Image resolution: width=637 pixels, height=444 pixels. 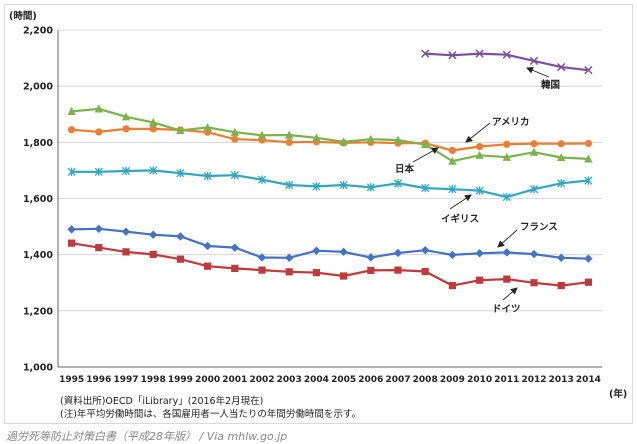 What do you see at coordinates (316, 380) in the screenshot?
I see `x-tick-label: 2004` at bounding box center [316, 380].